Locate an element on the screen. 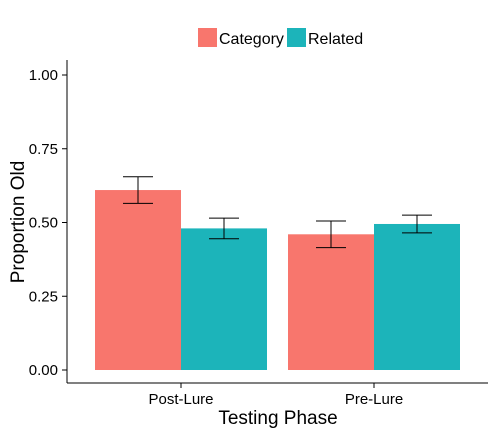 The width and height of the screenshot is (504, 432). y-tick-label: 0.50 is located at coordinates (43, 223).